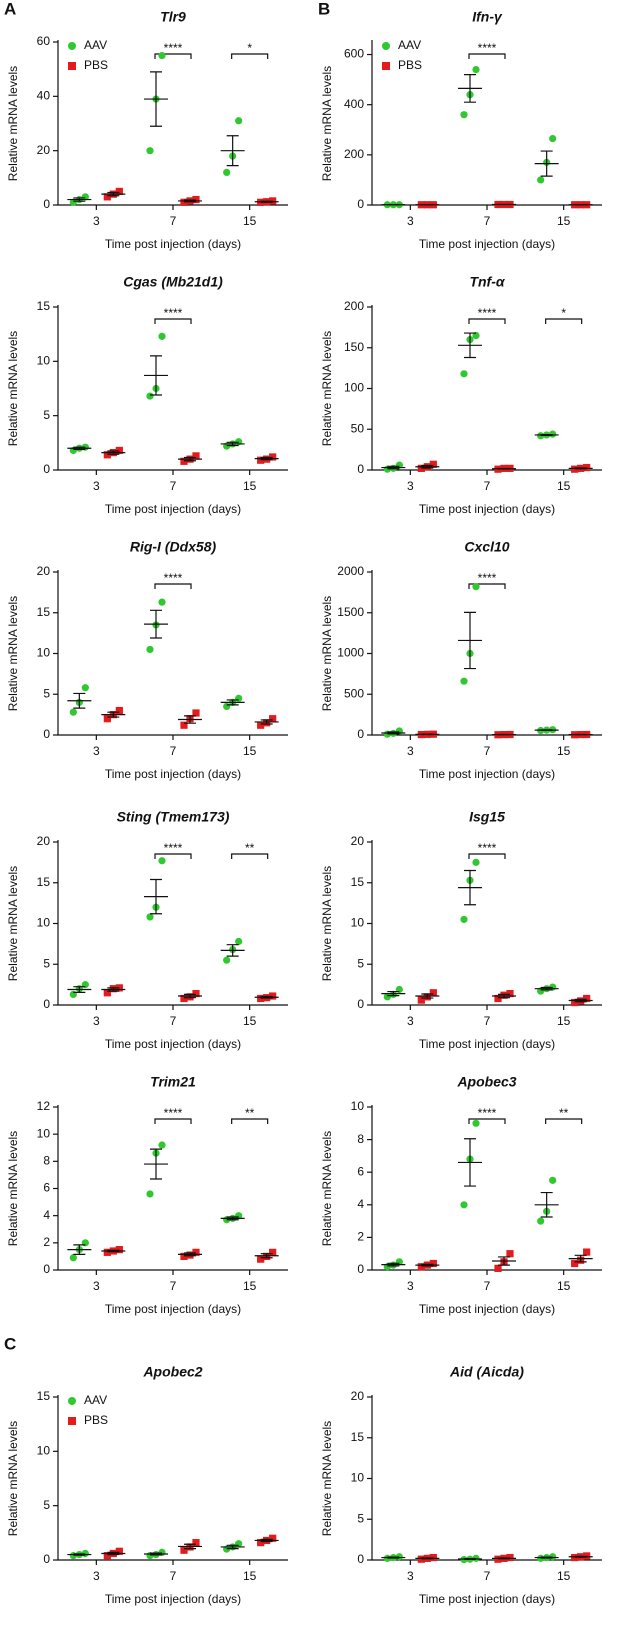 The height and width of the screenshot is (1651, 640). Describe the element at coordinates (350, 612) in the screenshot. I see `y-tick-label: 1500` at that location.